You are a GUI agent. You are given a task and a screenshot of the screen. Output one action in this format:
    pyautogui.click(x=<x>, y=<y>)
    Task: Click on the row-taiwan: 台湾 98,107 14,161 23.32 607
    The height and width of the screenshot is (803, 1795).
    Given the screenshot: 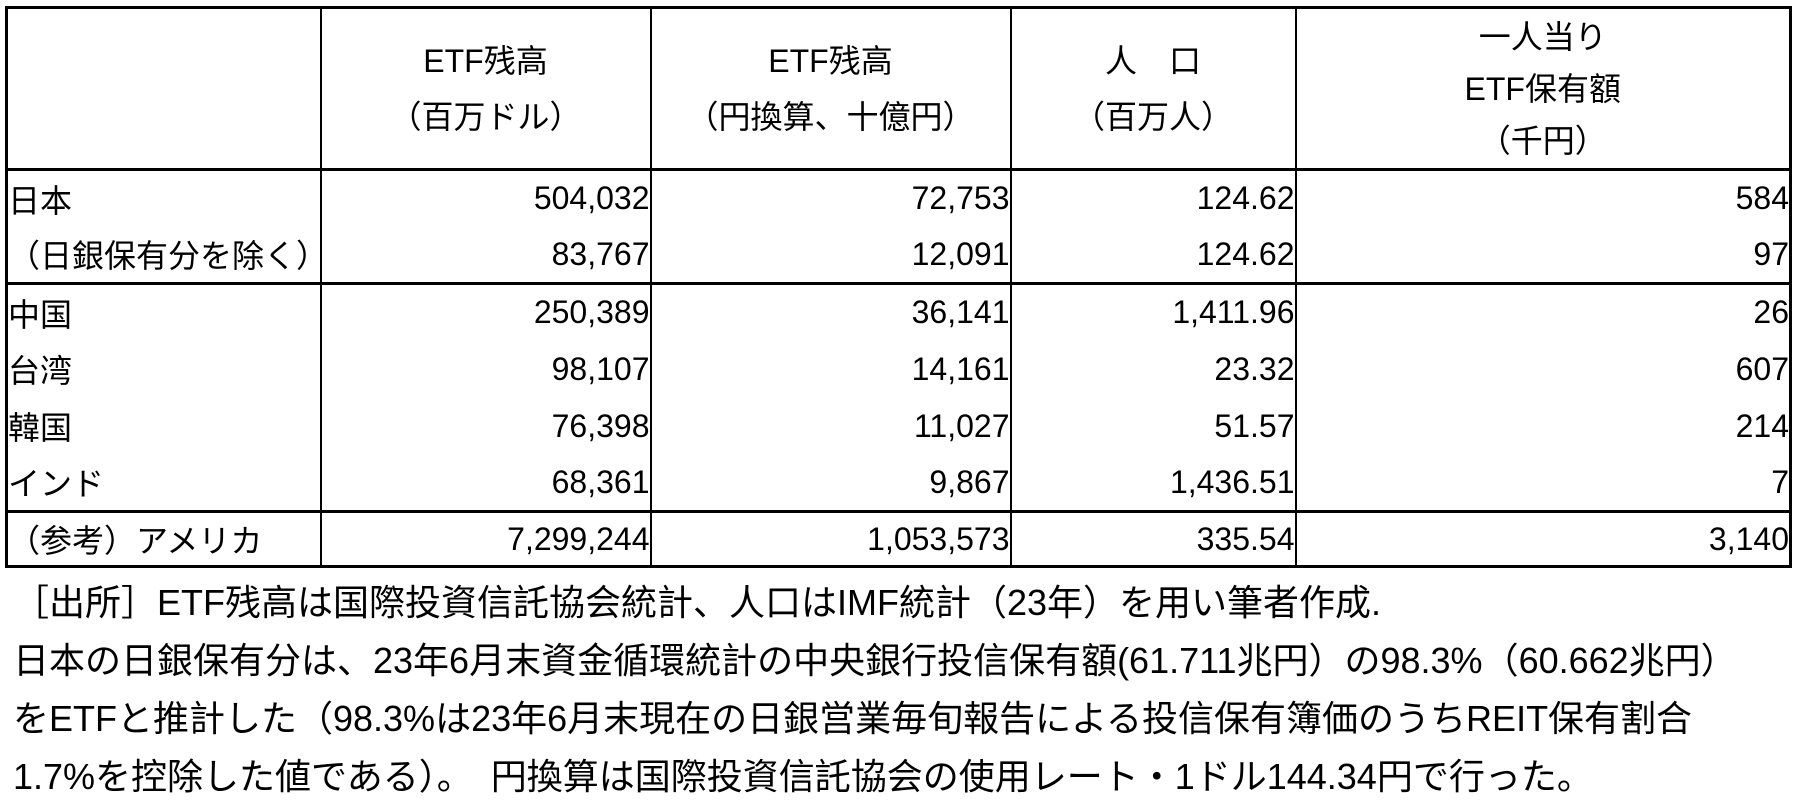 What is the action you would take?
    pyautogui.click(x=898, y=369)
    